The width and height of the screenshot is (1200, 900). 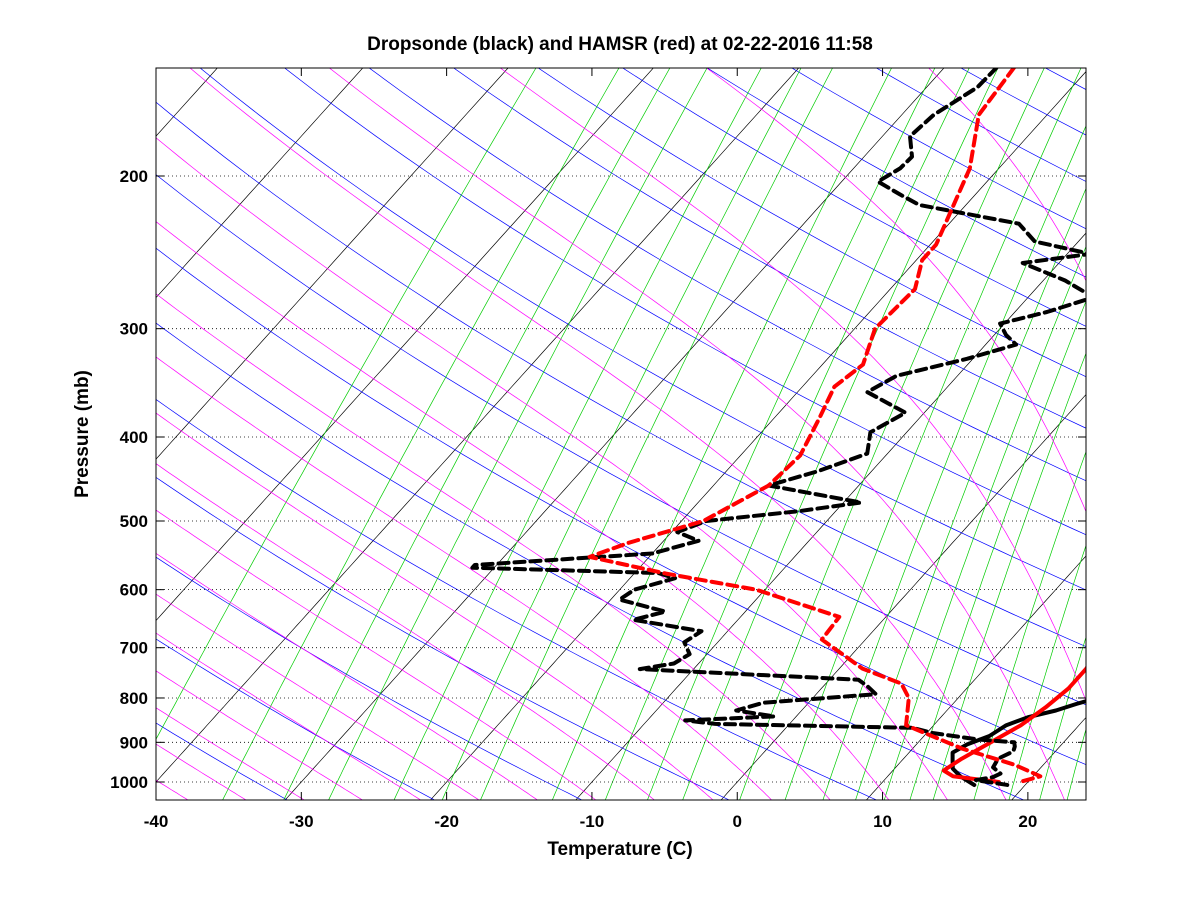 What do you see at coordinates (134, 176) in the screenshot?
I see `y-tick-label: 200` at bounding box center [134, 176].